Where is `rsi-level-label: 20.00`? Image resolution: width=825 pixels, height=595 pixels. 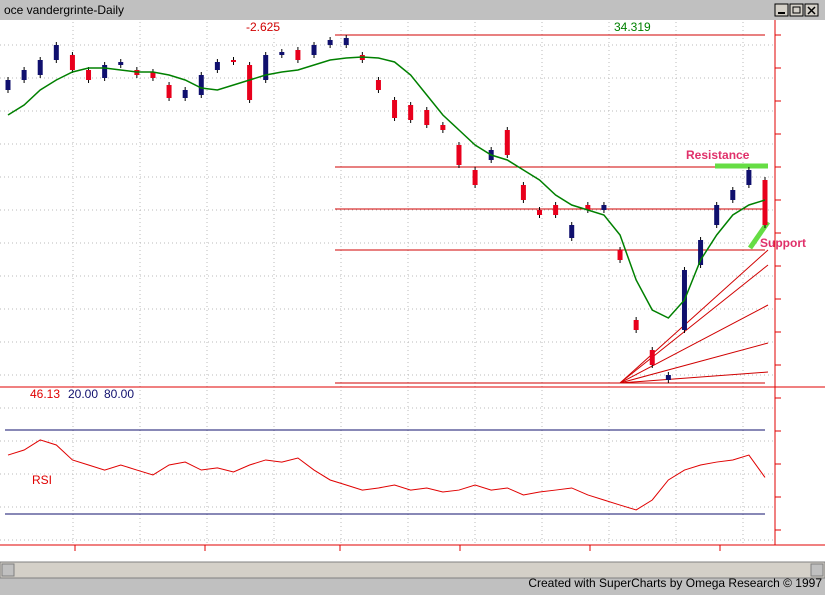 rsi-level-label: 20.00 is located at coordinates (83, 394).